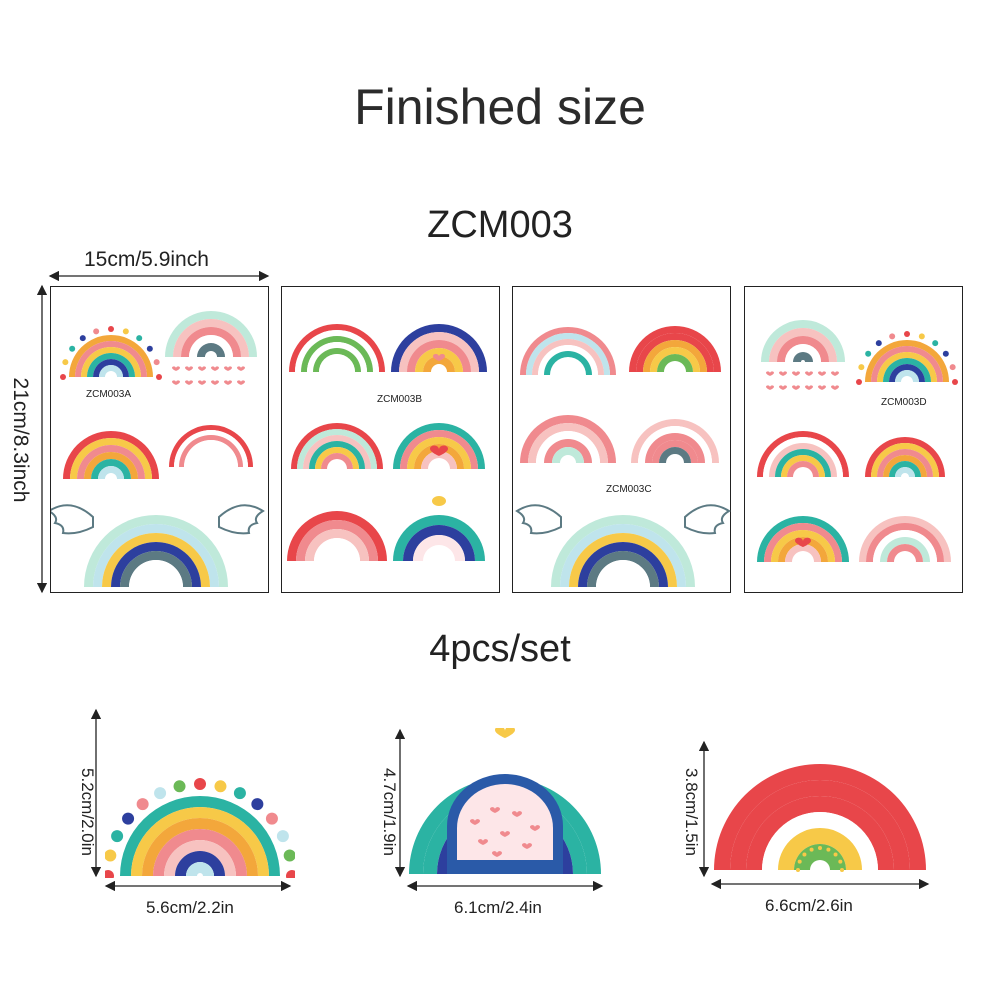 This screenshot has width=1000, height=1000. What do you see at coordinates (241, 519) in the screenshot?
I see `wing-icon` at bounding box center [241, 519].